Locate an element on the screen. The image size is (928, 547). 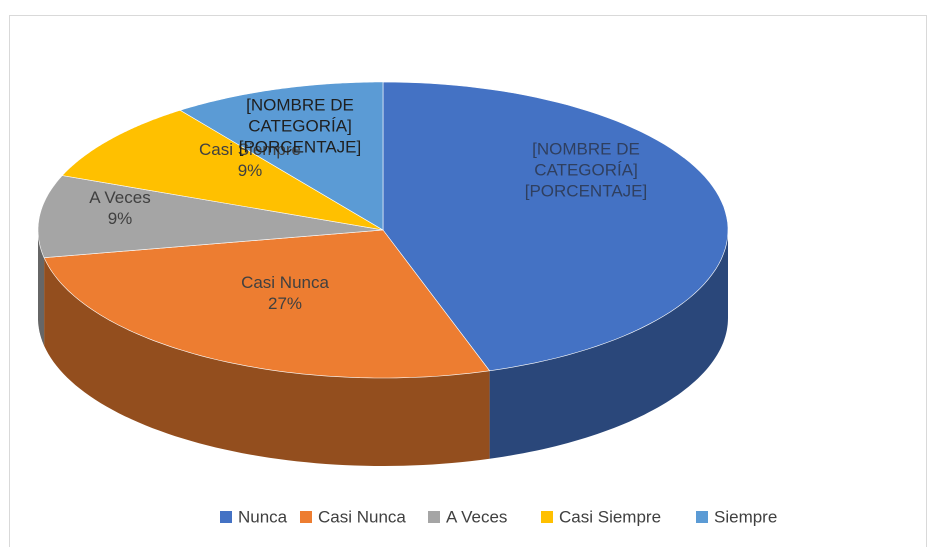
data-label: Casi Siempre 9% is located at coordinates (250, 160).